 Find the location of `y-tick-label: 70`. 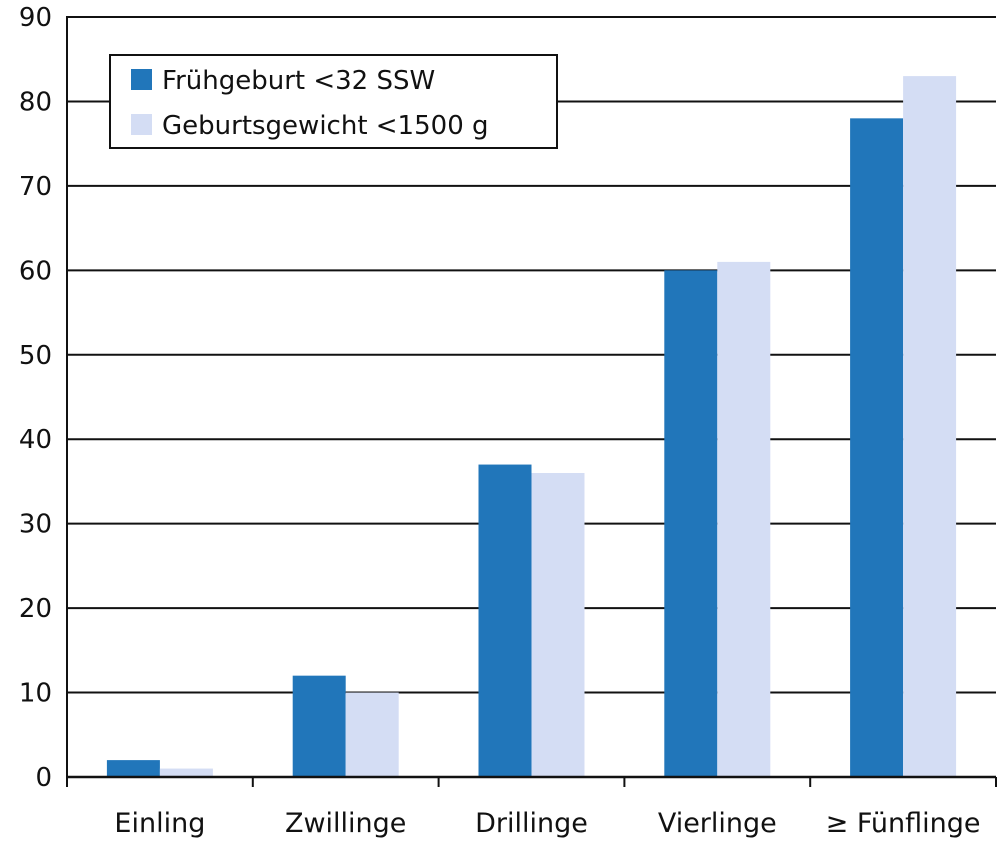

y-tick-label: 70 is located at coordinates (35, 187).